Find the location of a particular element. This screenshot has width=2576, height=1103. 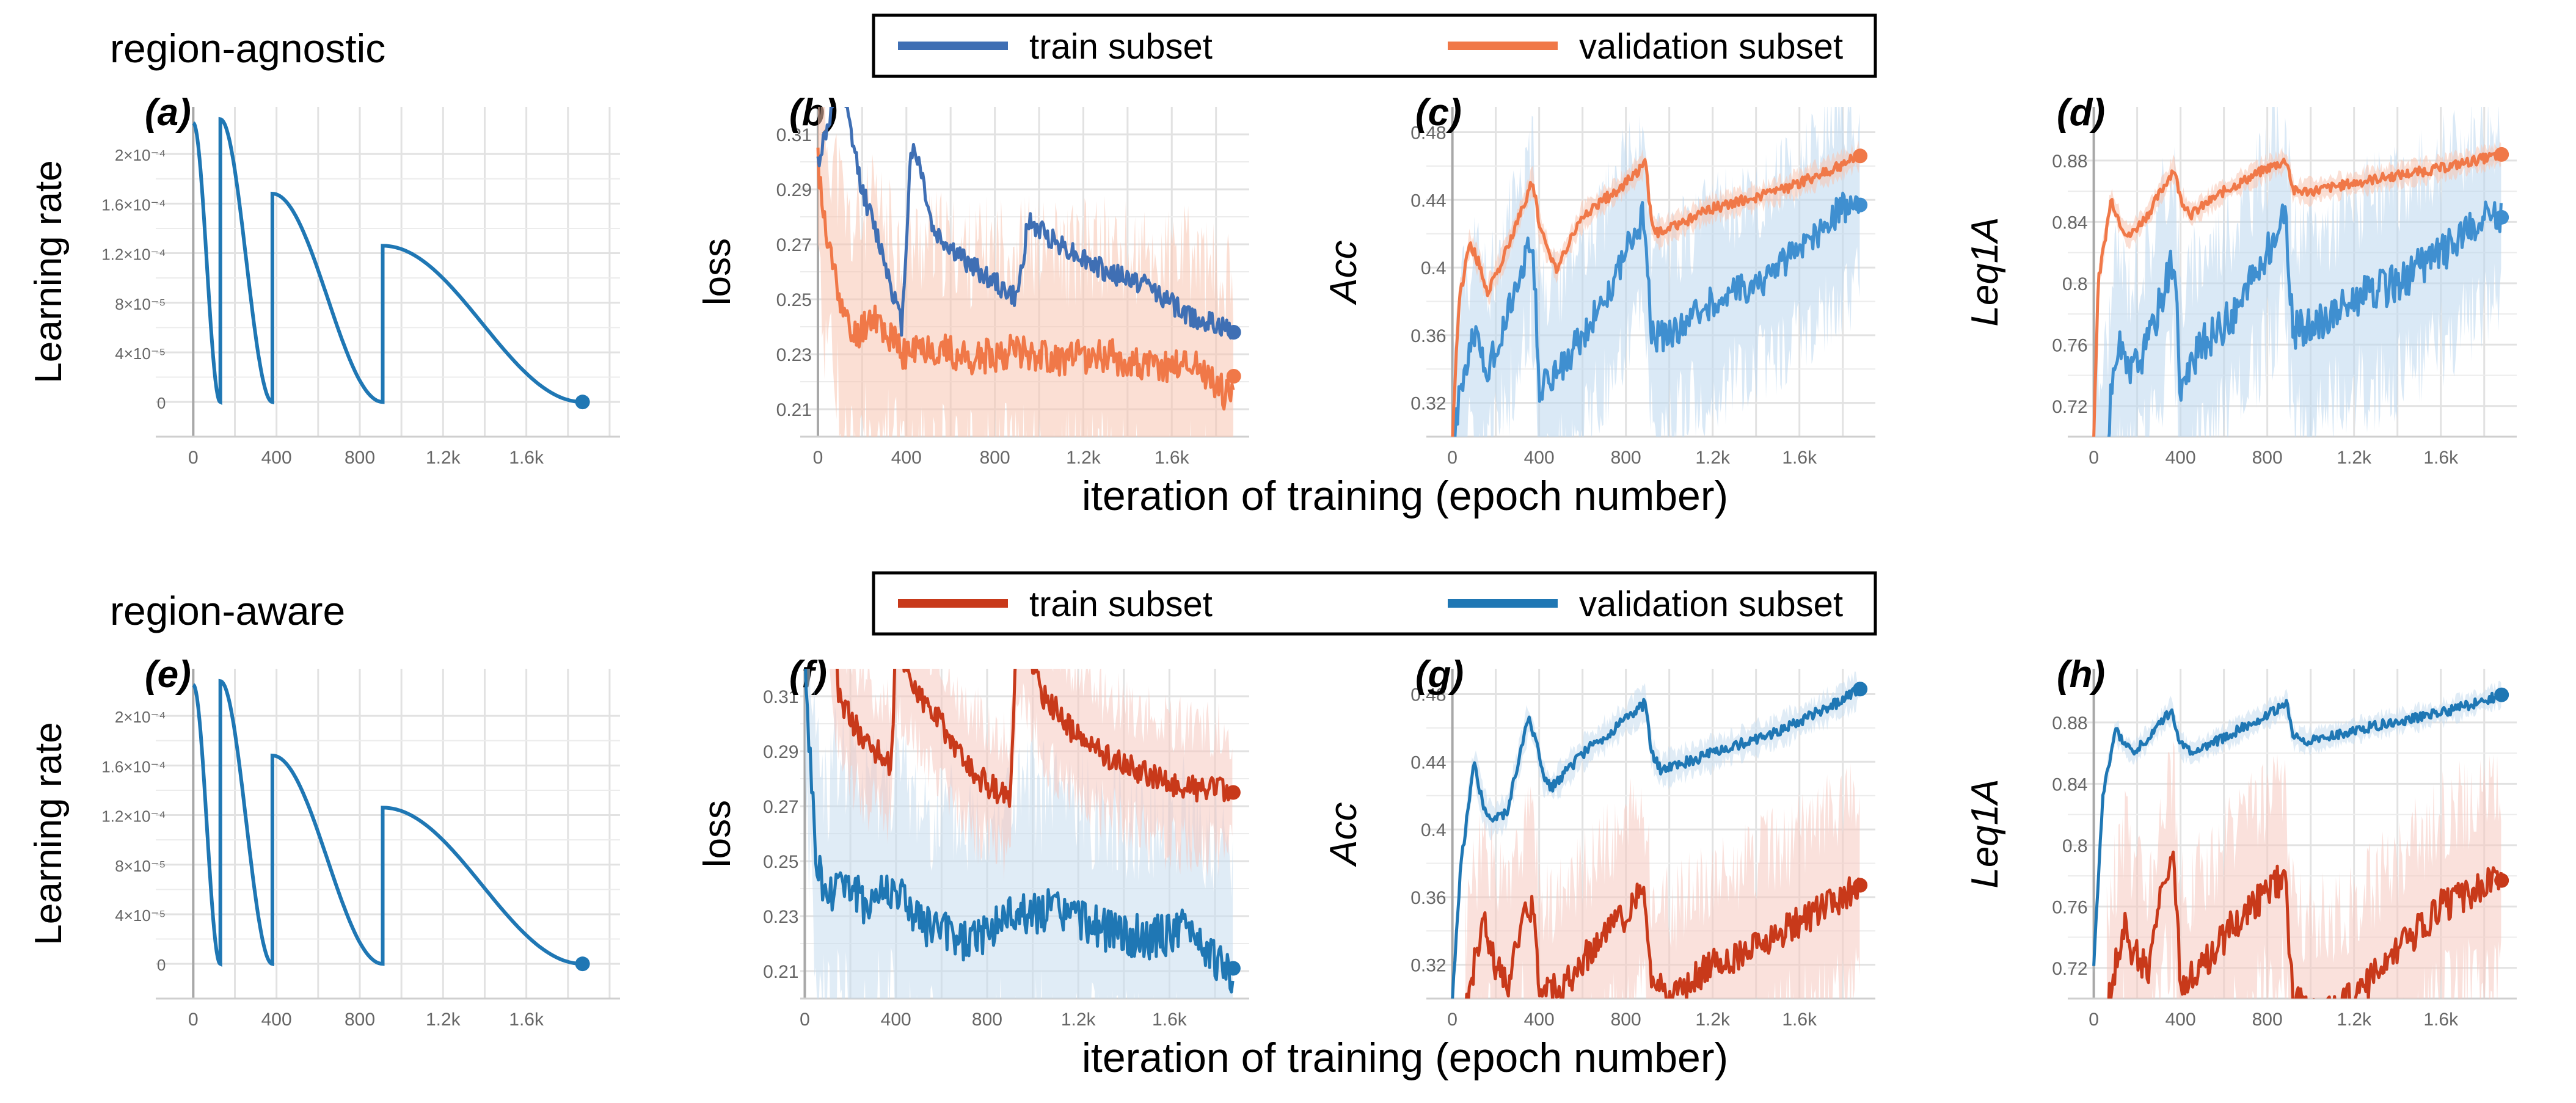

y-tick-label: 1.6×10⁻⁴ is located at coordinates (133, 204).